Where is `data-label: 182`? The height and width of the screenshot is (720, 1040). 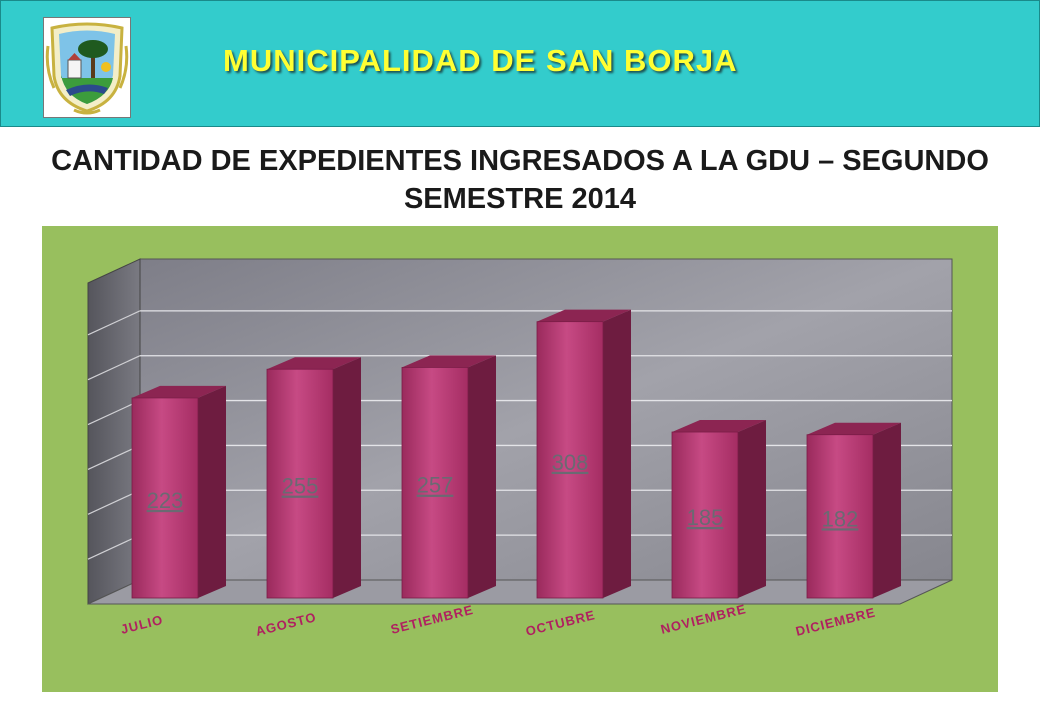 data-label: 182 is located at coordinates (840, 518).